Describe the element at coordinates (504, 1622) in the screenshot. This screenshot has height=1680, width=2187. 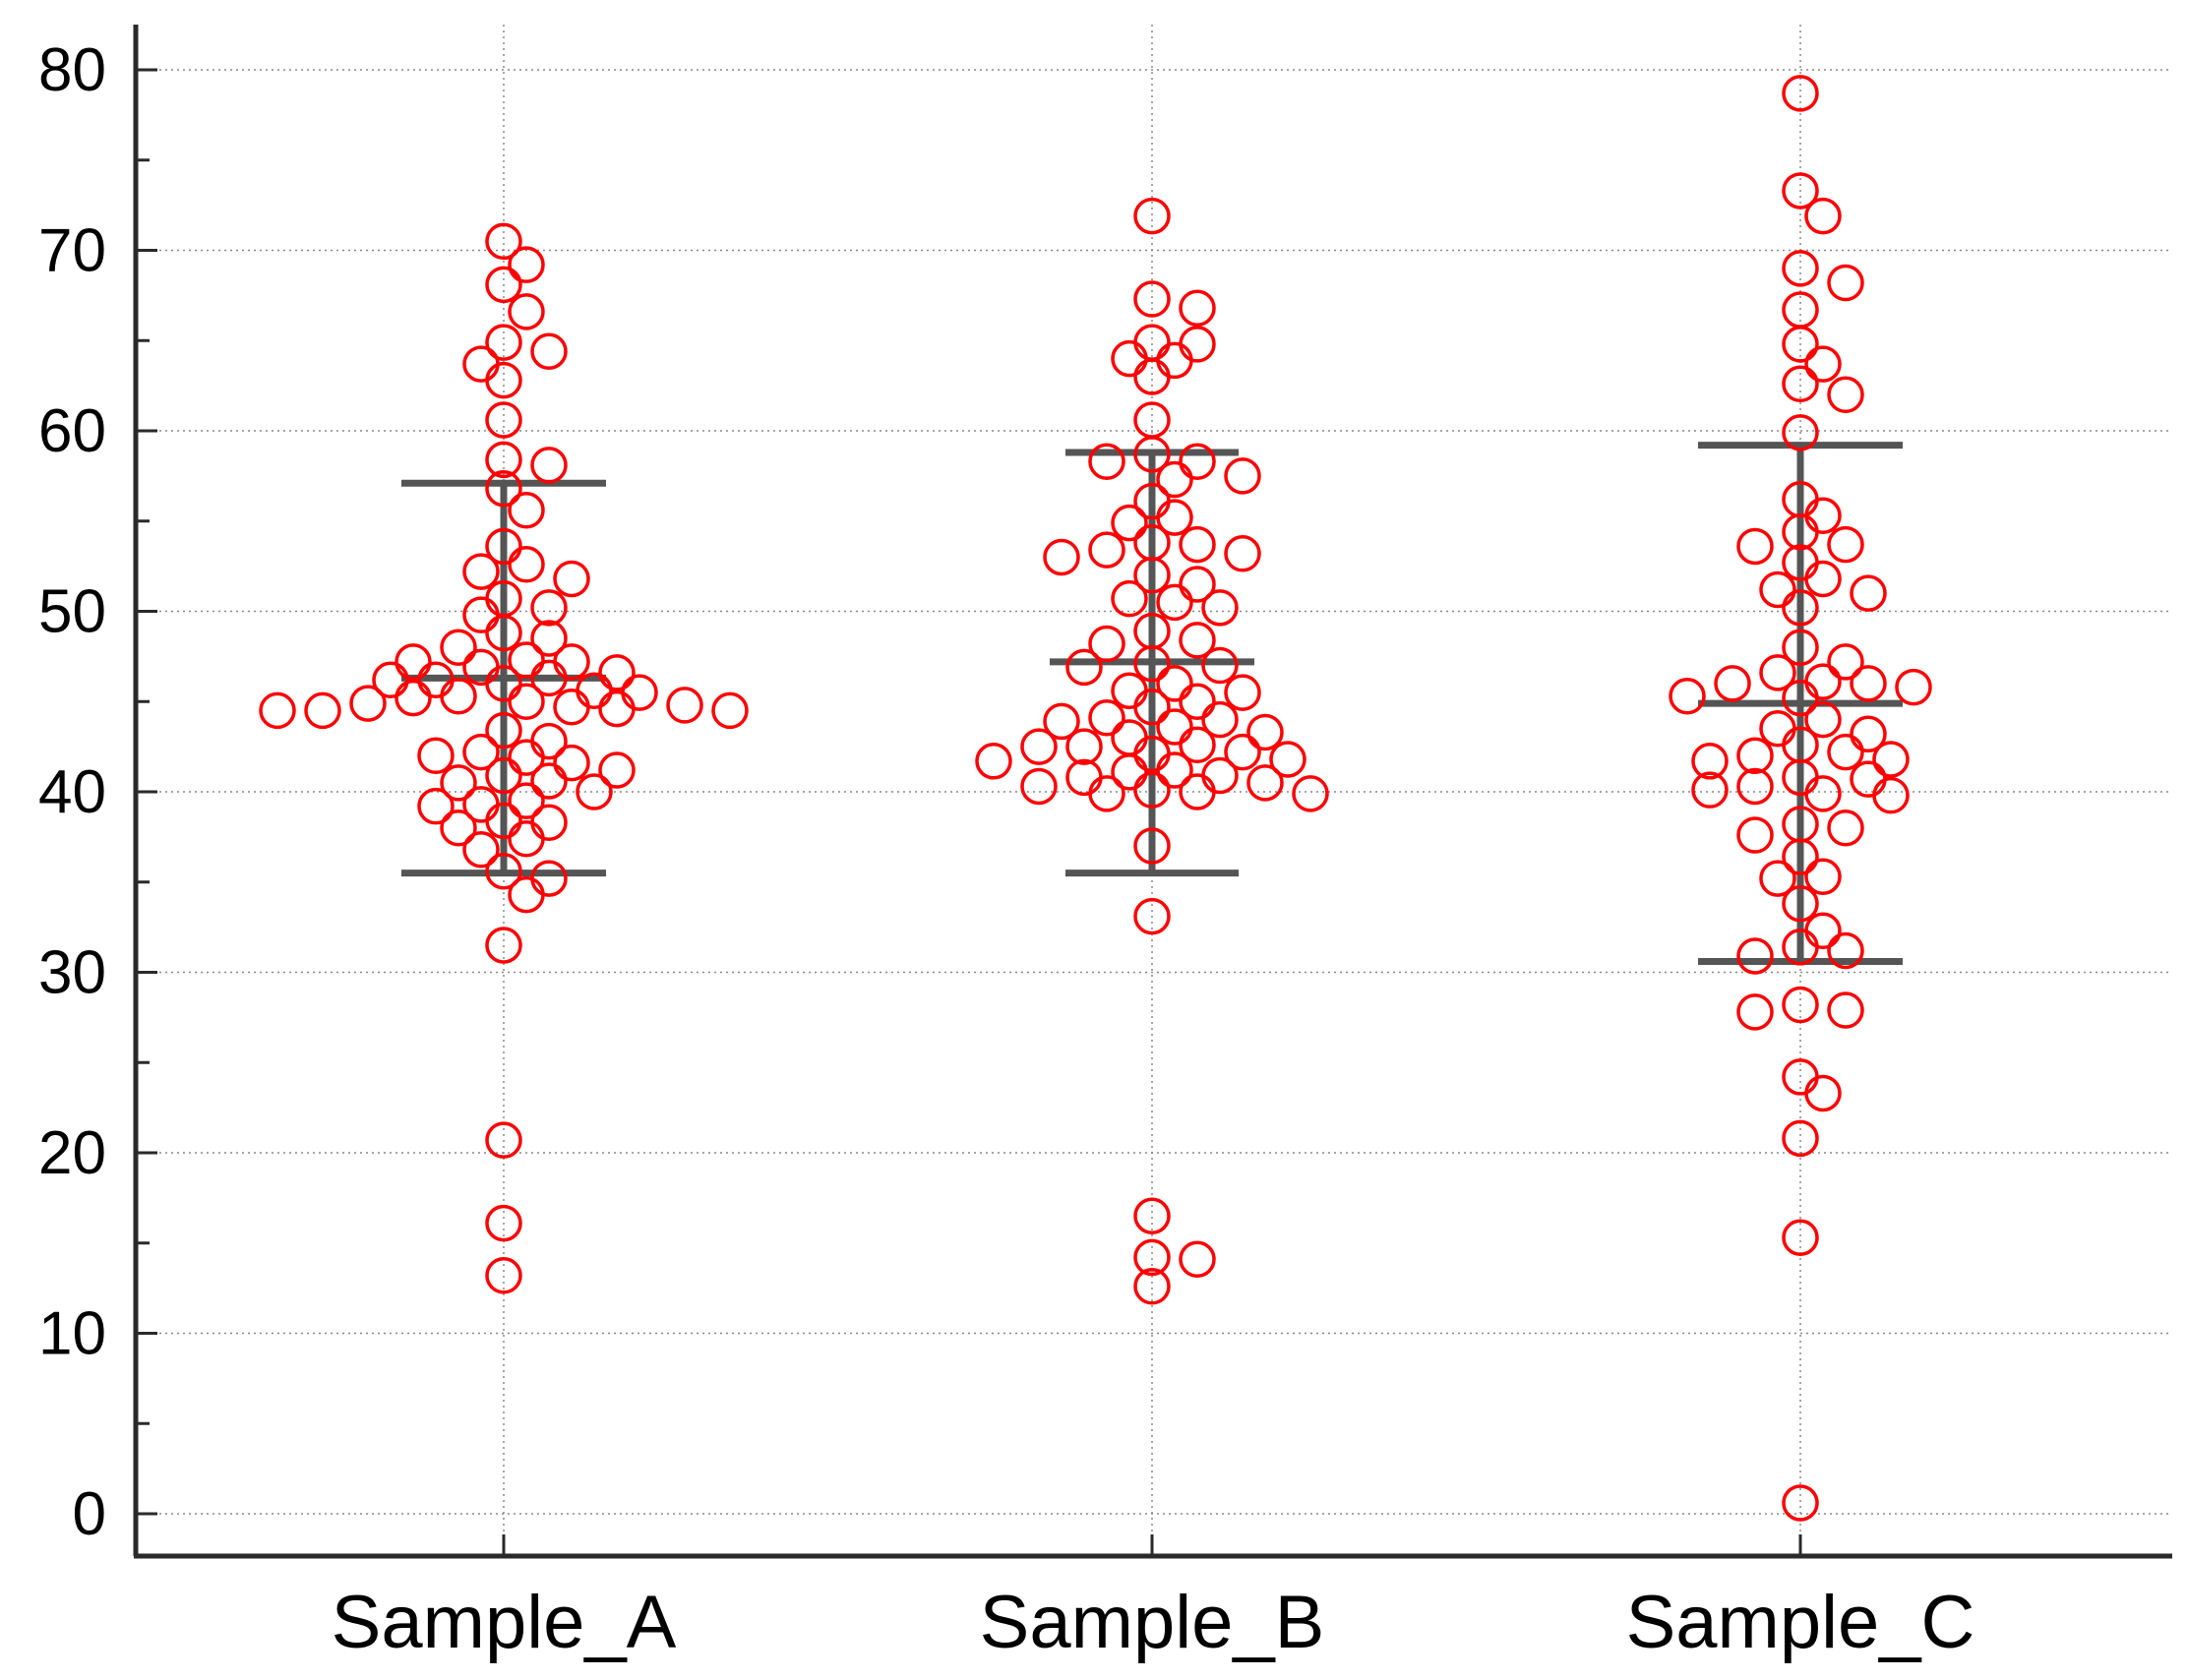
I see `x-category-label-Sample_A: Sample_A` at that location.